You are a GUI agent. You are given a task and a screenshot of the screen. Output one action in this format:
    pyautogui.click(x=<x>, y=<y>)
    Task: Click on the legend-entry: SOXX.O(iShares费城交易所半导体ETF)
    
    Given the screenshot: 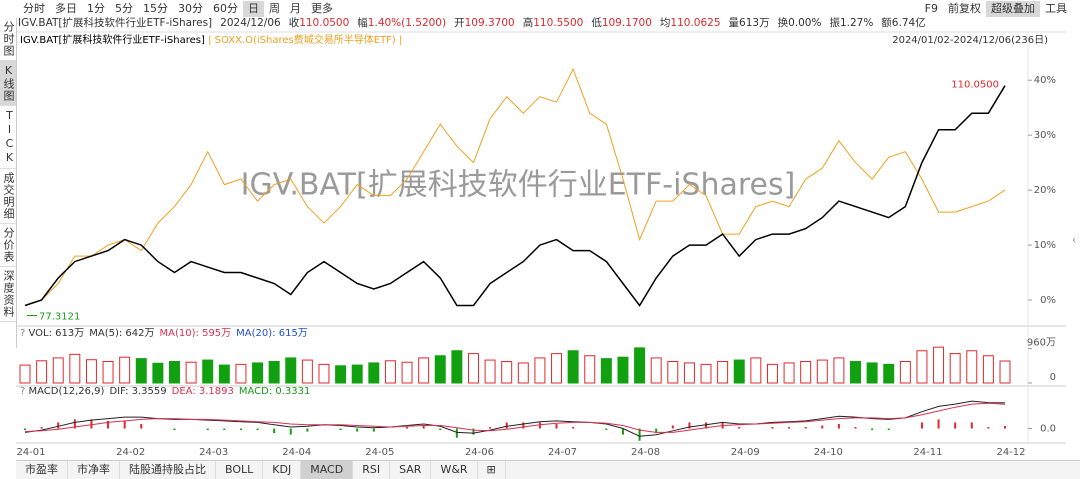 What is the action you would take?
    pyautogui.click(x=305, y=39)
    